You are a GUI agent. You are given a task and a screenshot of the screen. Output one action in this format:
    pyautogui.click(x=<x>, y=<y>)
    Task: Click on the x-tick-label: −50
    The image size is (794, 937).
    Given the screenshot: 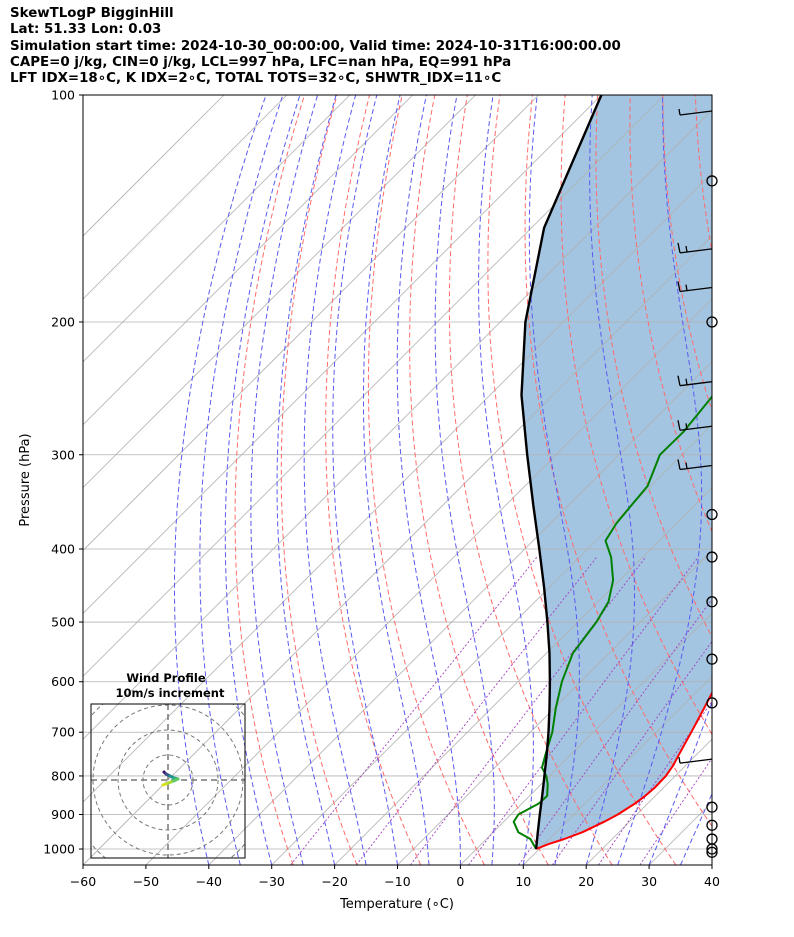 What is the action you would take?
    pyautogui.click(x=146, y=881)
    